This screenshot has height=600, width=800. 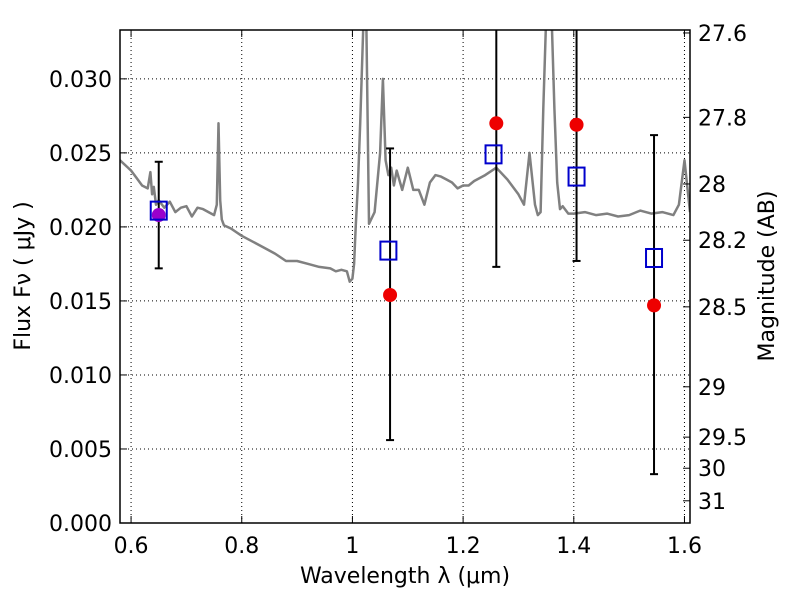 I want to click on right-tick-label: 29, so click(x=712, y=388).